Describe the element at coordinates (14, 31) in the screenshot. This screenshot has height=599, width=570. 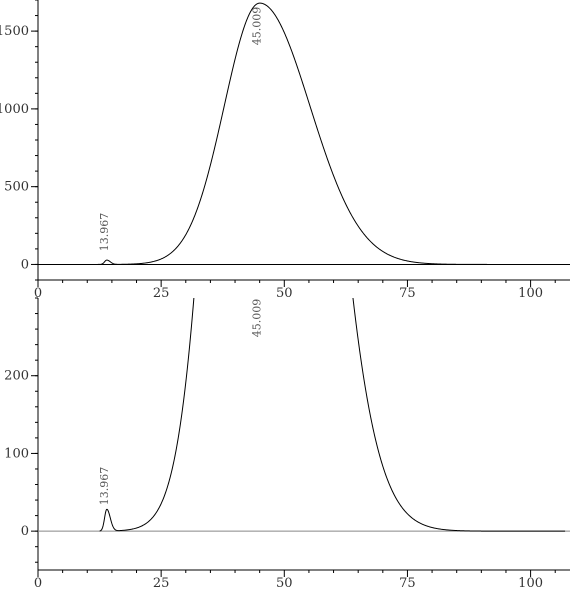
I see `y-tick-label: 1500` at that location.